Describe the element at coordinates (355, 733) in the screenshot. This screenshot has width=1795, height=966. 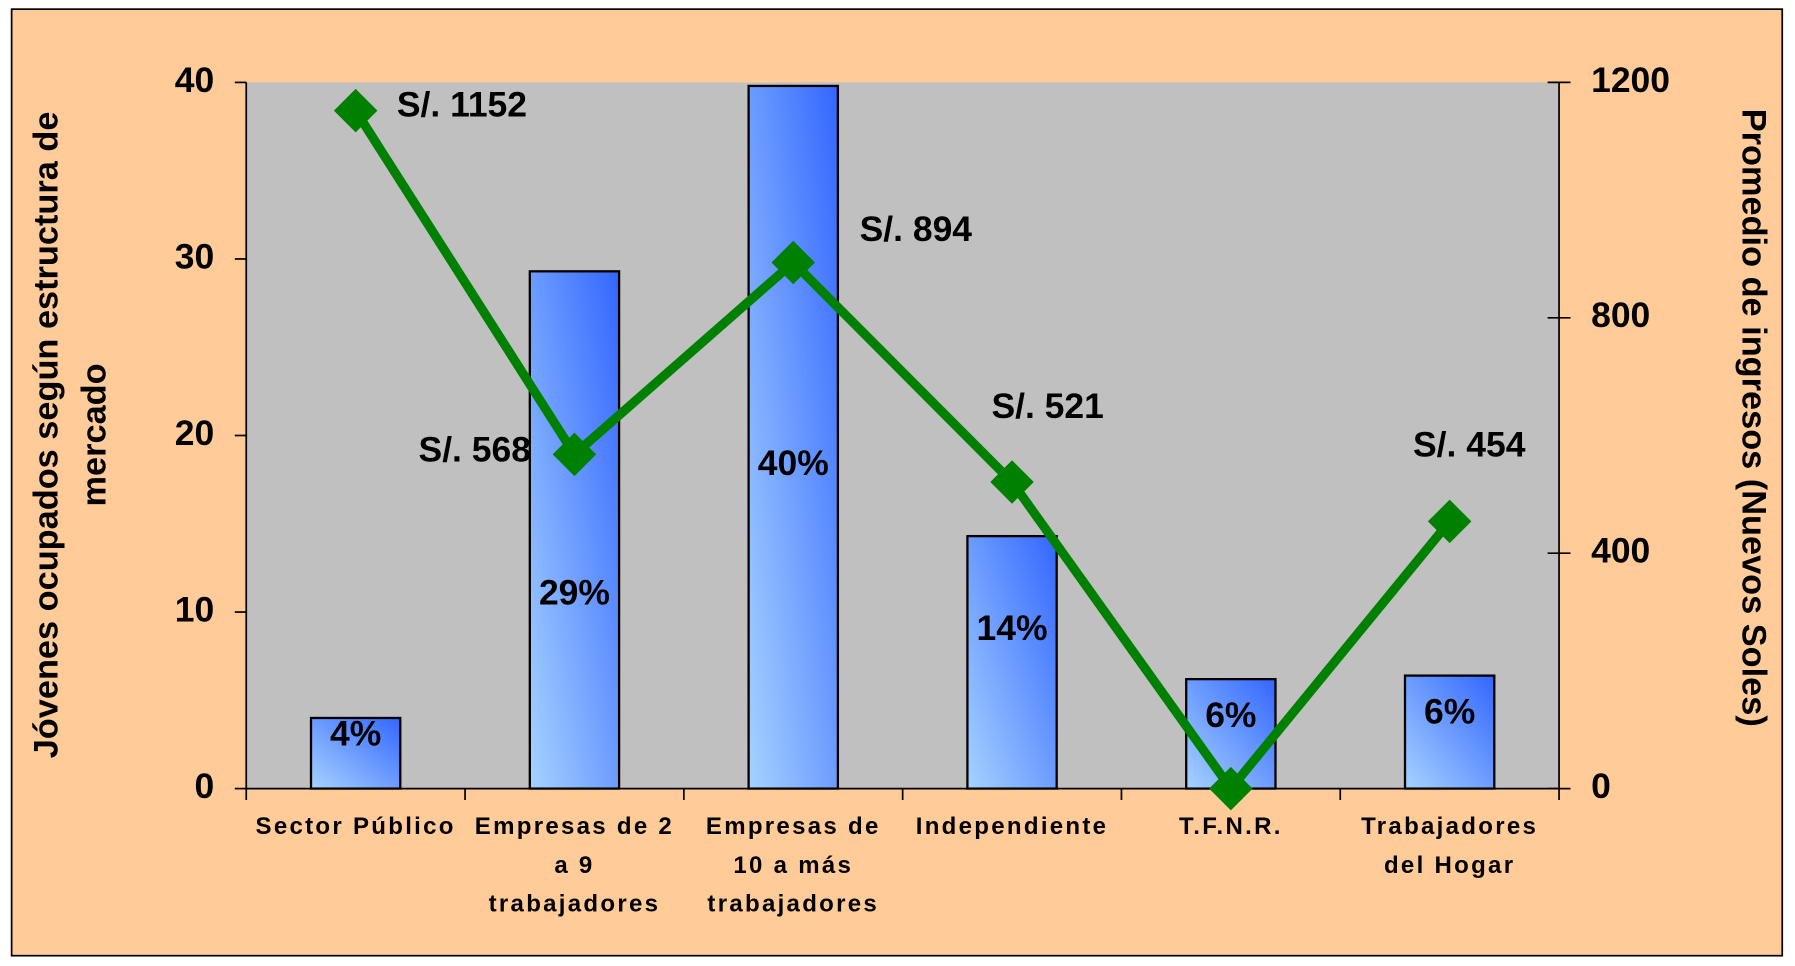
I see `bar-value-label: 4%` at that location.